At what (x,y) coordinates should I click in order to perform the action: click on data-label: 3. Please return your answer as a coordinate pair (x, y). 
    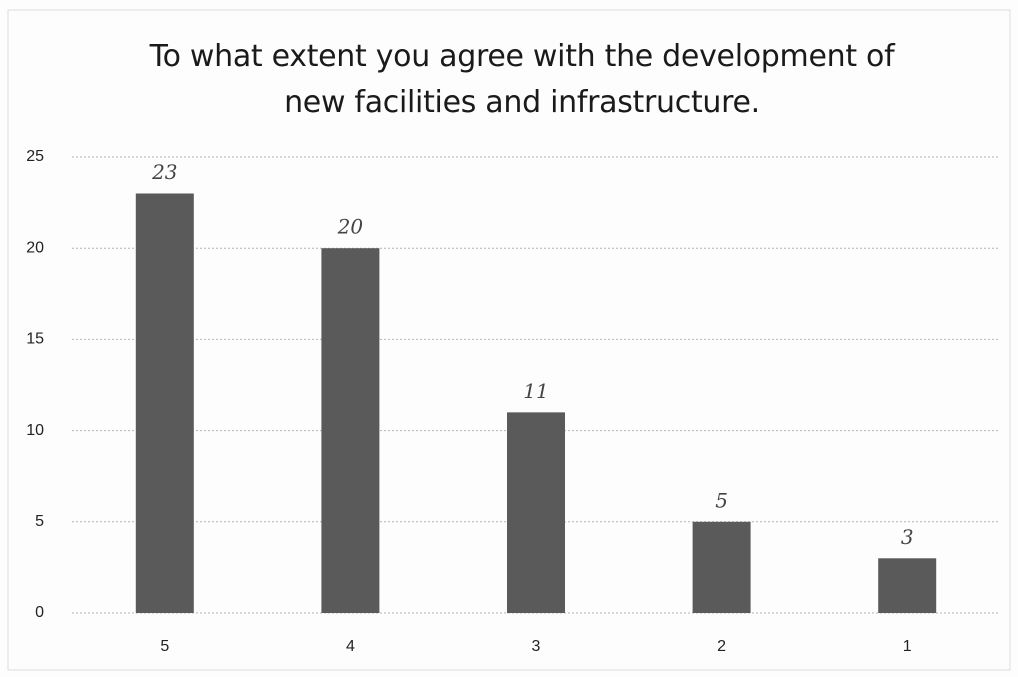
    Looking at the image, I should click on (907, 537).